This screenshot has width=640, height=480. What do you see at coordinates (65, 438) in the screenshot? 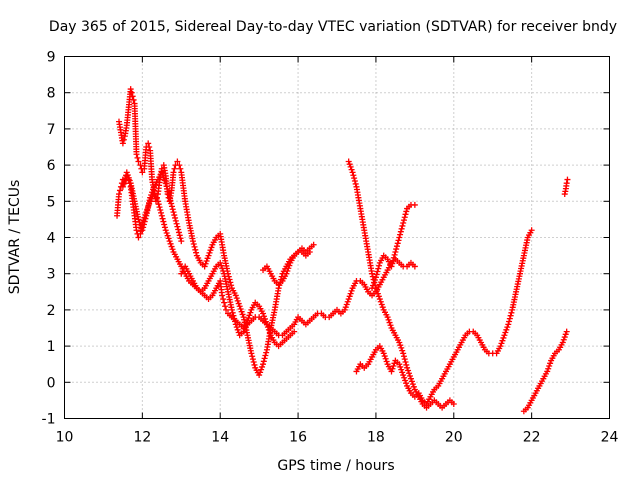
I see `x-tick-label: 10` at bounding box center [65, 438].